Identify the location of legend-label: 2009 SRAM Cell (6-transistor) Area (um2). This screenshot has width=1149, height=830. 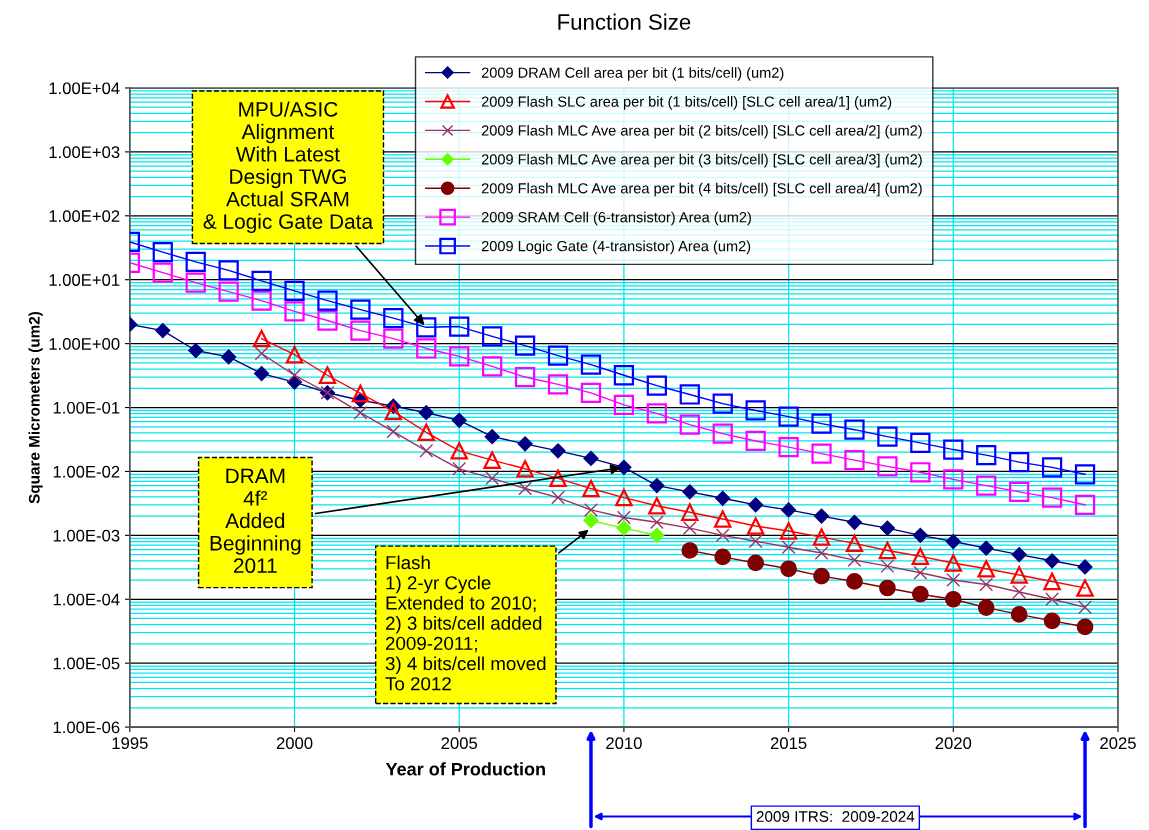
(616, 218).